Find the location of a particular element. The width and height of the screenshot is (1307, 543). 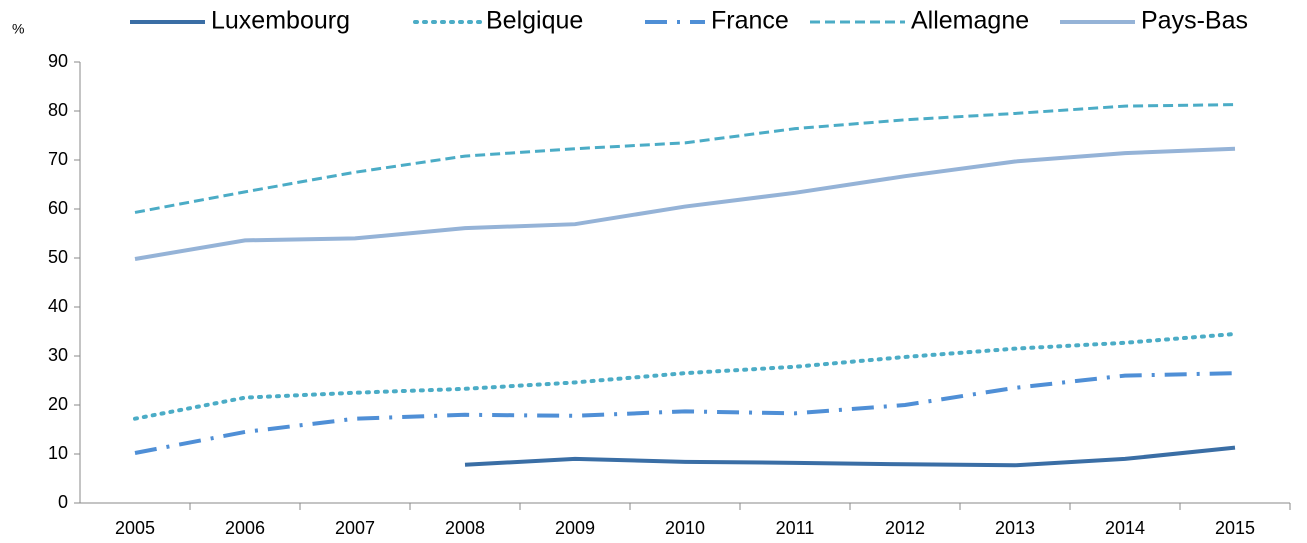

y-tick-label: 70 is located at coordinates (58, 159).